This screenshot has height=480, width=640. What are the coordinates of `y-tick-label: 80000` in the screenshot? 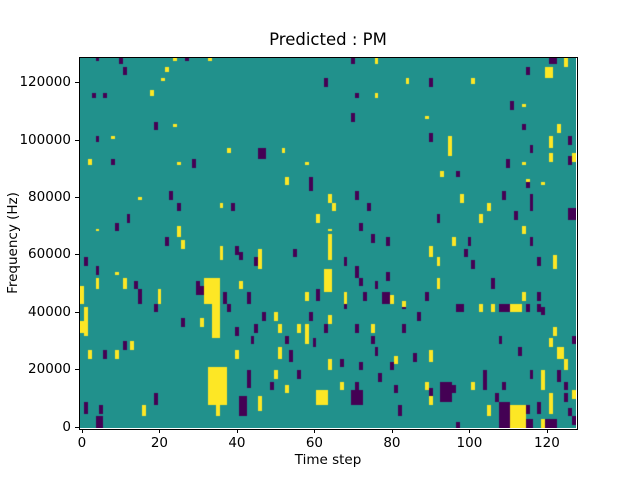 It's located at (49, 197).